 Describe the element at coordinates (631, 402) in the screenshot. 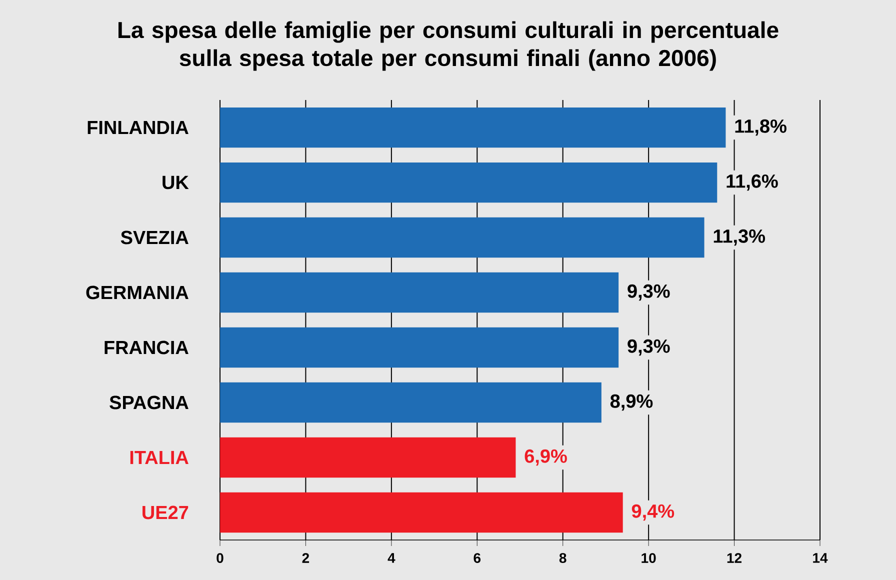

I see `data-label: 8,9%` at that location.